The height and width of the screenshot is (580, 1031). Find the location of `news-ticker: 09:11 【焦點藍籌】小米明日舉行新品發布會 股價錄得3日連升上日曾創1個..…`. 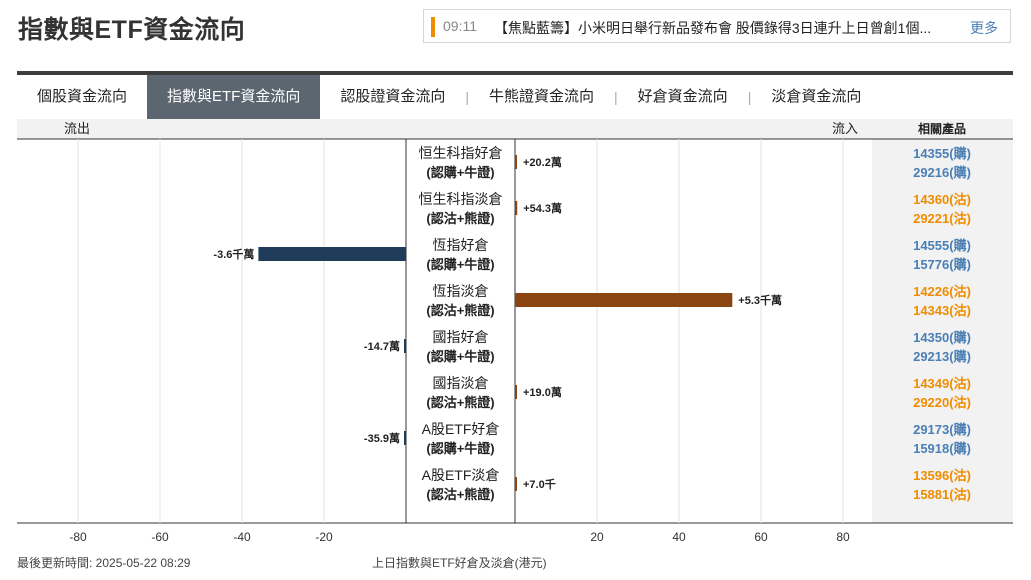

news-ticker: 09:11 【焦點藍籌】小米明日舉行新品發布會 股價錄得3日連升上日曾創1個..… is located at coordinates (717, 26).